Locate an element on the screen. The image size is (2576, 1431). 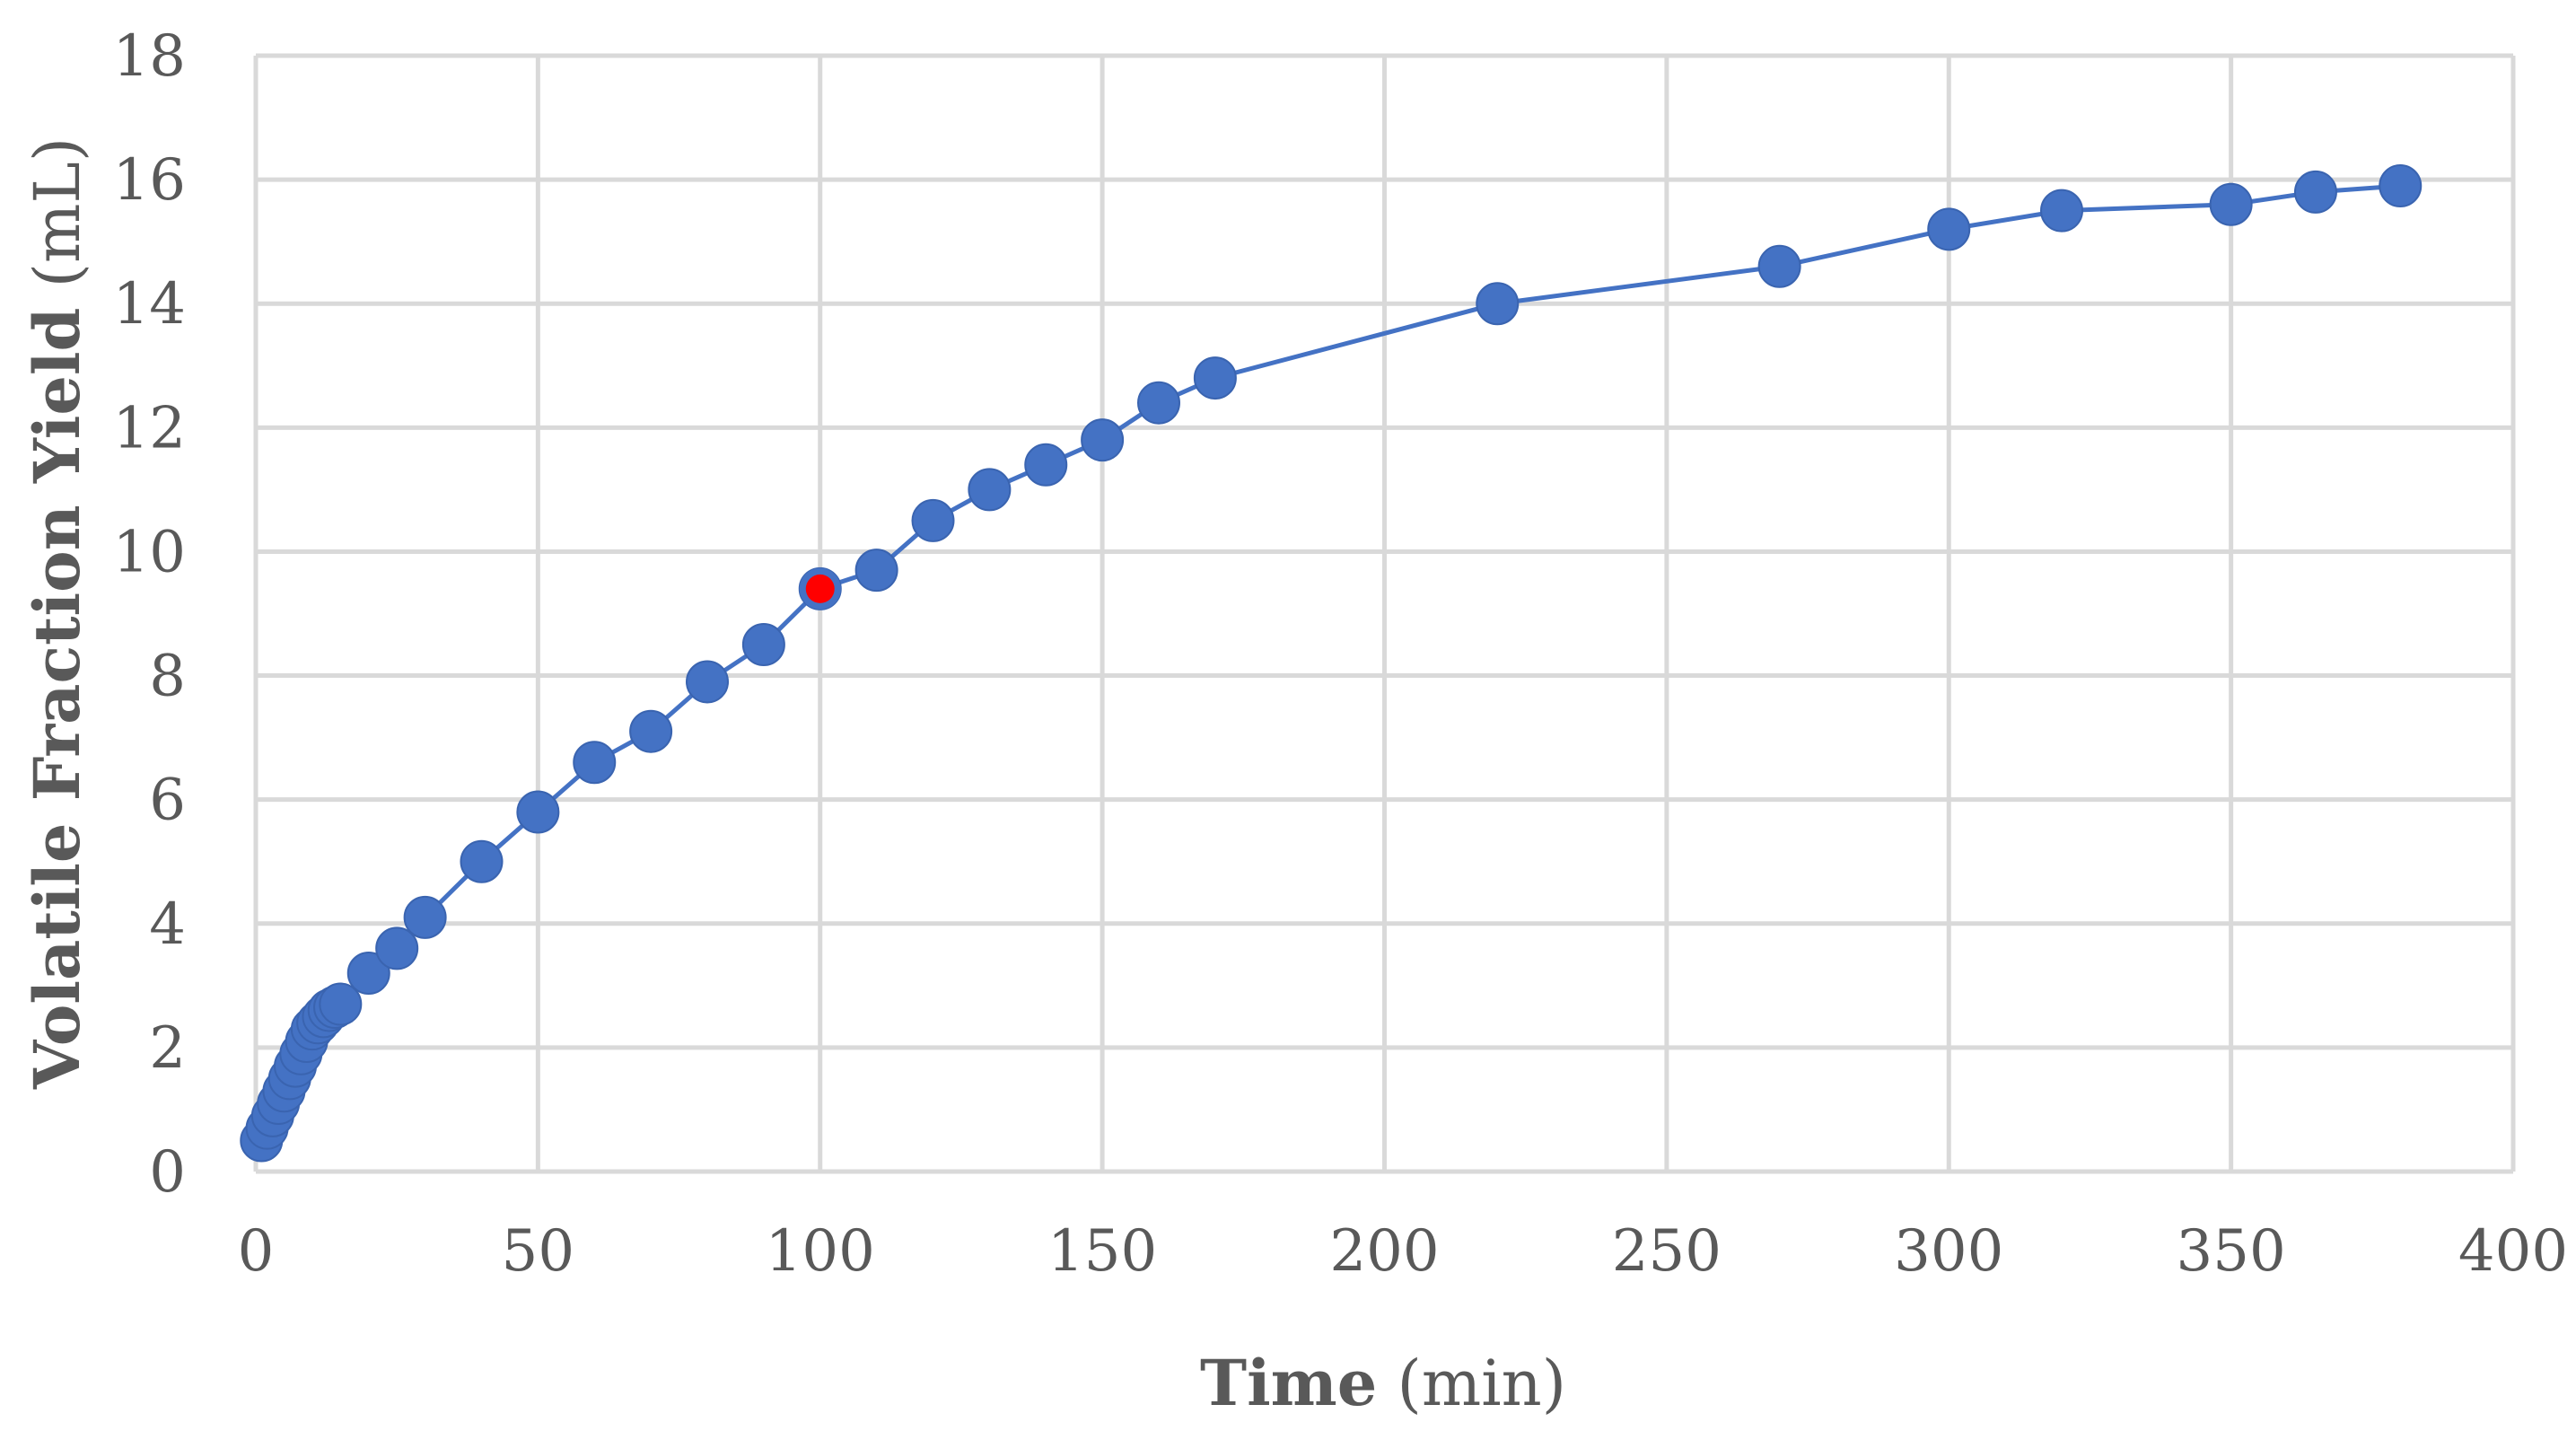
x-tick-label: 250 is located at coordinates (1667, 1251).